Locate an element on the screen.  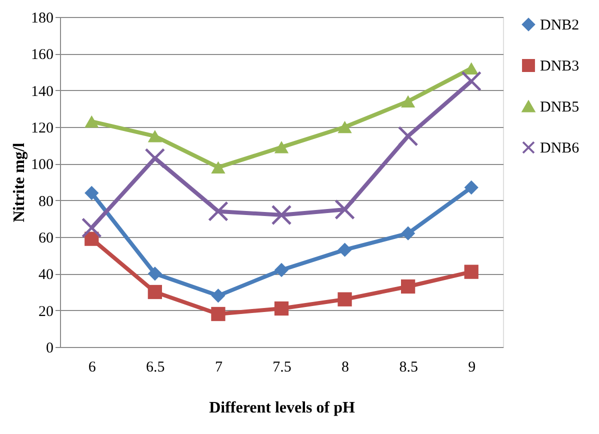
legend-label: DNB6 is located at coordinates (560, 148).